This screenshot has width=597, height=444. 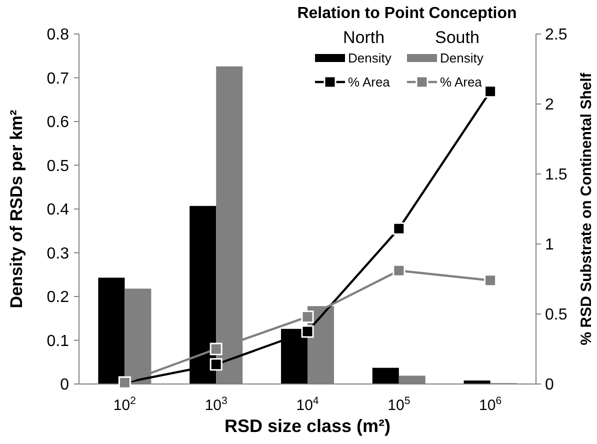 What do you see at coordinates (58, 297) in the screenshot?
I see `y-tick-label: 0.2` at bounding box center [58, 297].